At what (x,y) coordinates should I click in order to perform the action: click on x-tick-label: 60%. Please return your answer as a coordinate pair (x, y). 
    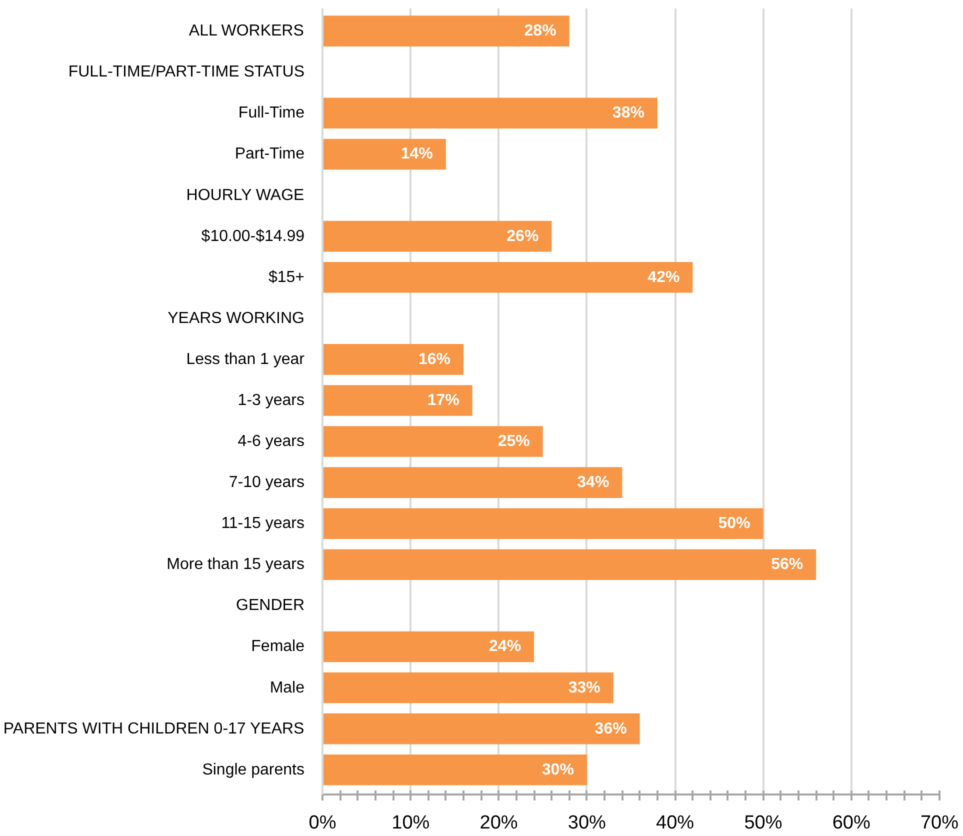
    Looking at the image, I should click on (851, 823).